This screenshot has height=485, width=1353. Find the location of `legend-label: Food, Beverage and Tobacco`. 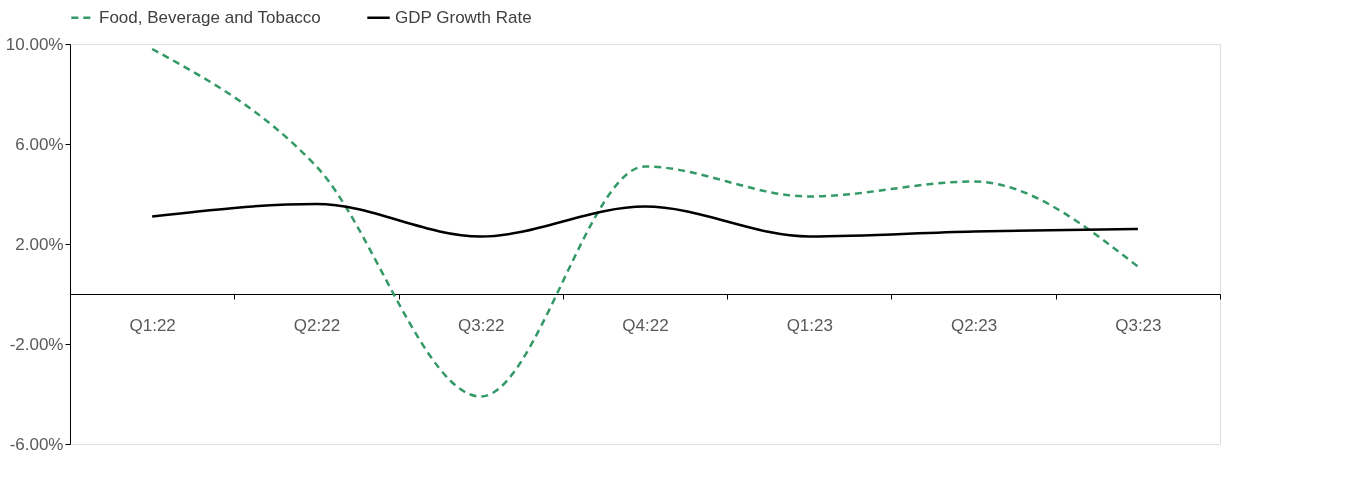

legend-label: Food, Beverage and Tobacco is located at coordinates (210, 17).